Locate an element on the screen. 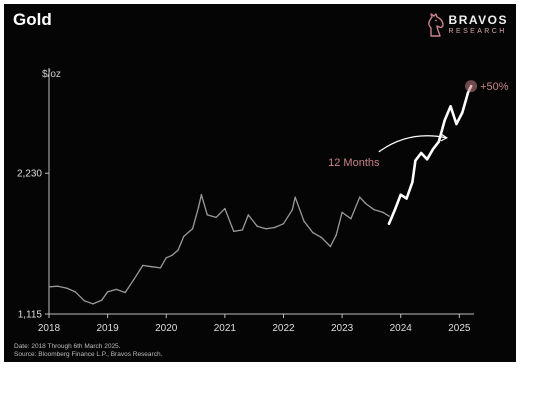 The width and height of the screenshot is (537, 409). chart-title: Gold is located at coordinates (32, 19).